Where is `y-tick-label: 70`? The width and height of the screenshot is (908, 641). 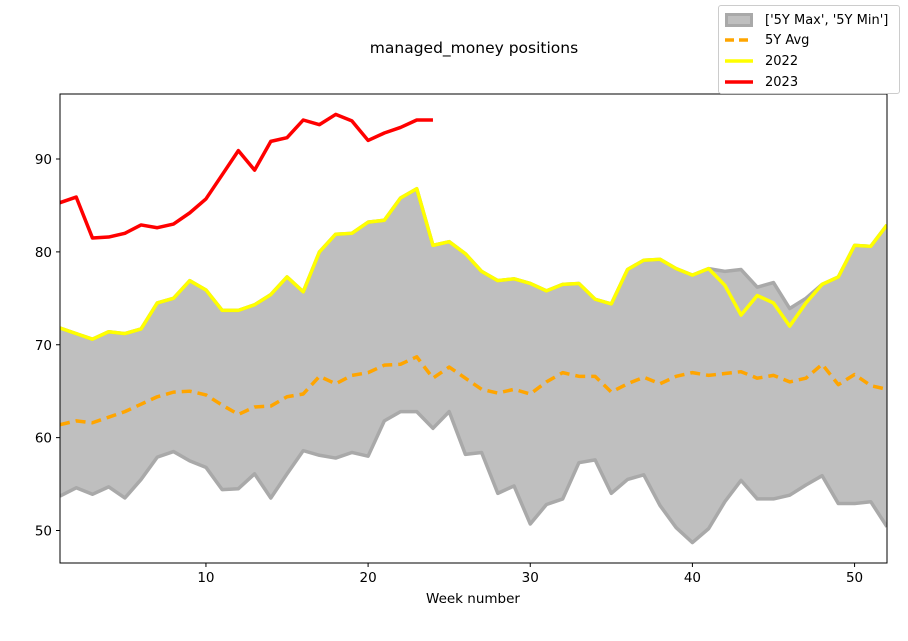
y-tick-label: 70 is located at coordinates (43, 346).